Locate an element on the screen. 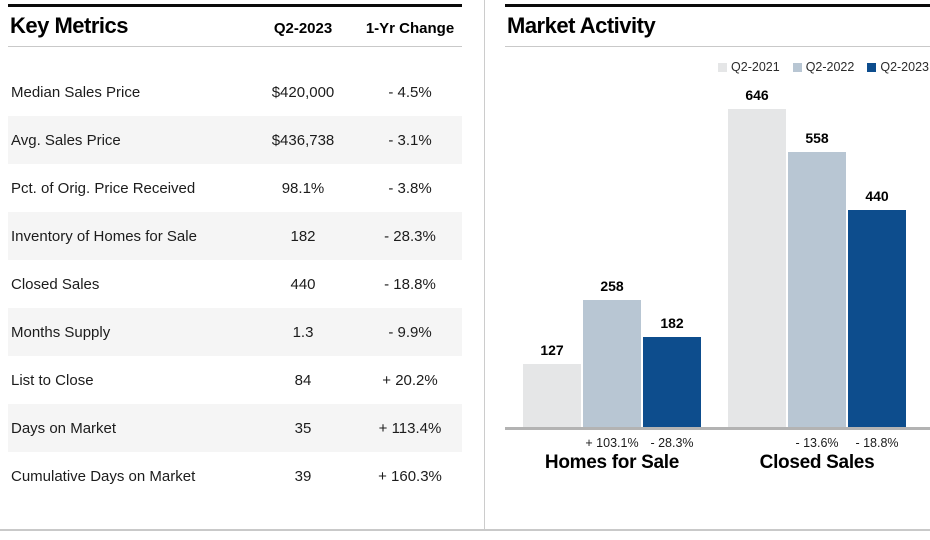 The height and width of the screenshot is (540, 930). table-row: Cumulative Days on Market 39 + 160.3% is located at coordinates (235, 476).